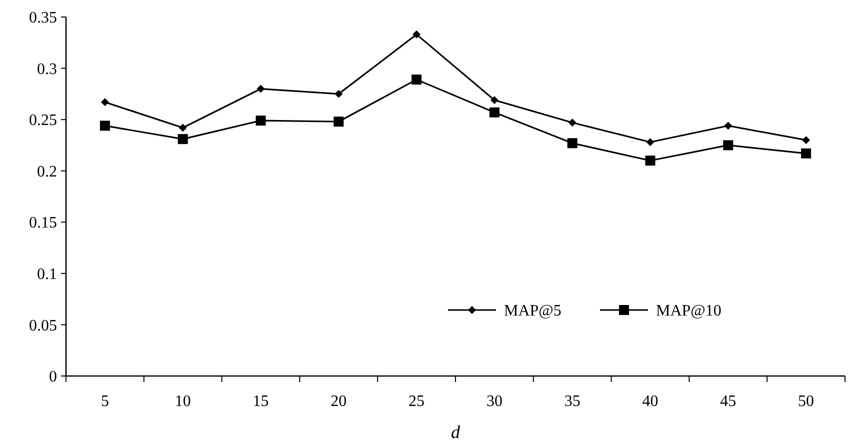  Describe the element at coordinates (260, 401) in the screenshot. I see `x-tick-label: 15` at that location.